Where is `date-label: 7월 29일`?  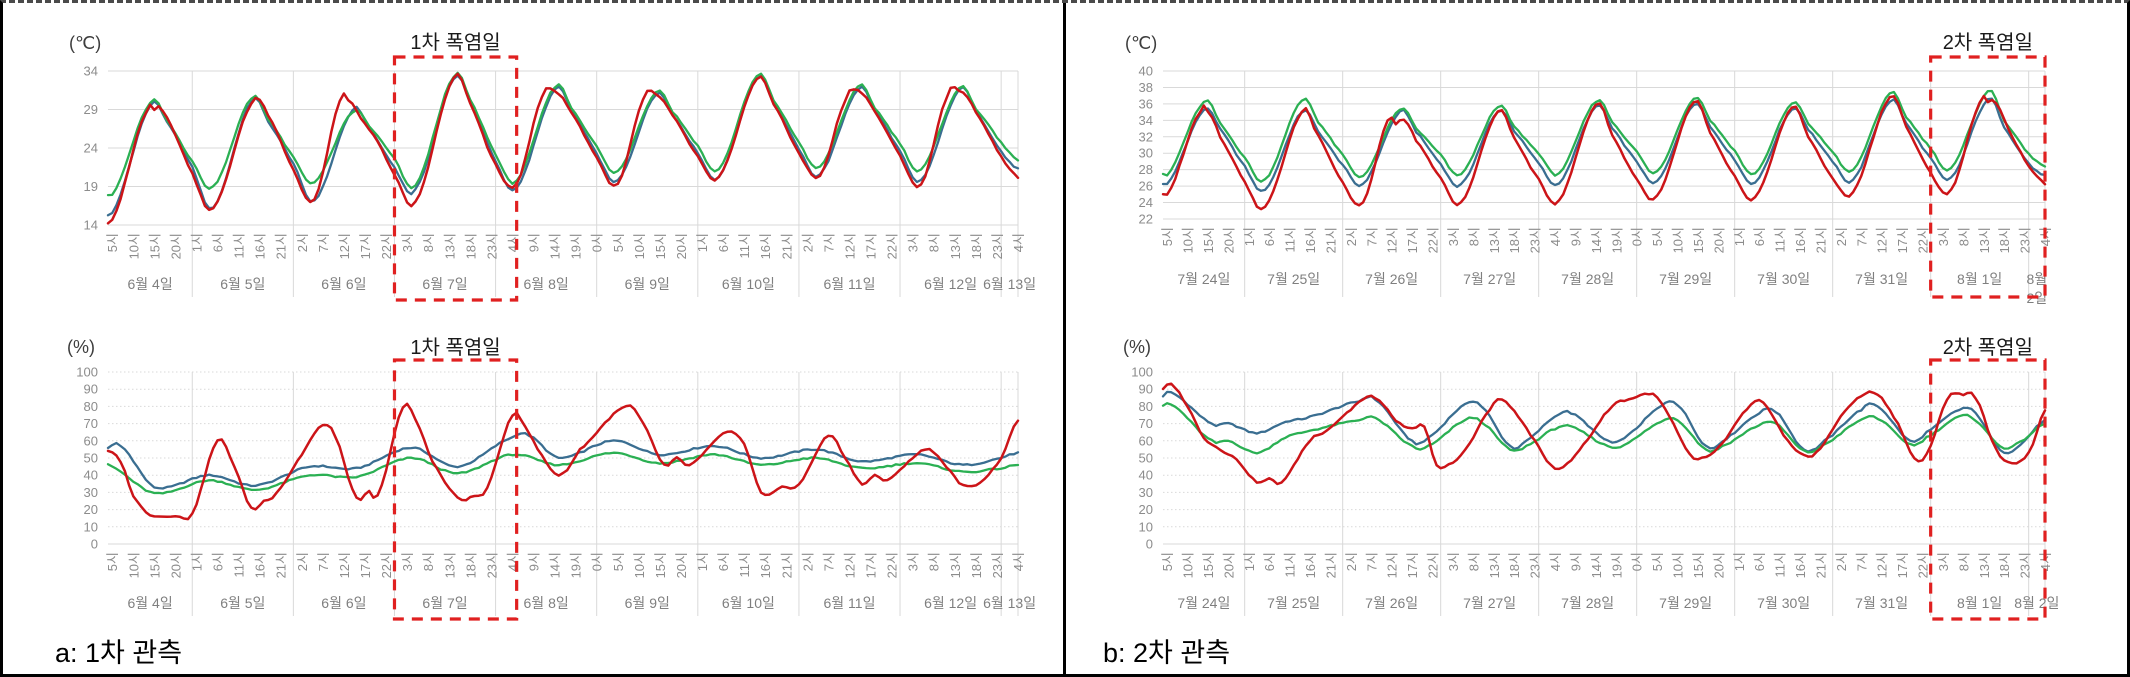 date-label: 7월 29일 is located at coordinates (1685, 603).